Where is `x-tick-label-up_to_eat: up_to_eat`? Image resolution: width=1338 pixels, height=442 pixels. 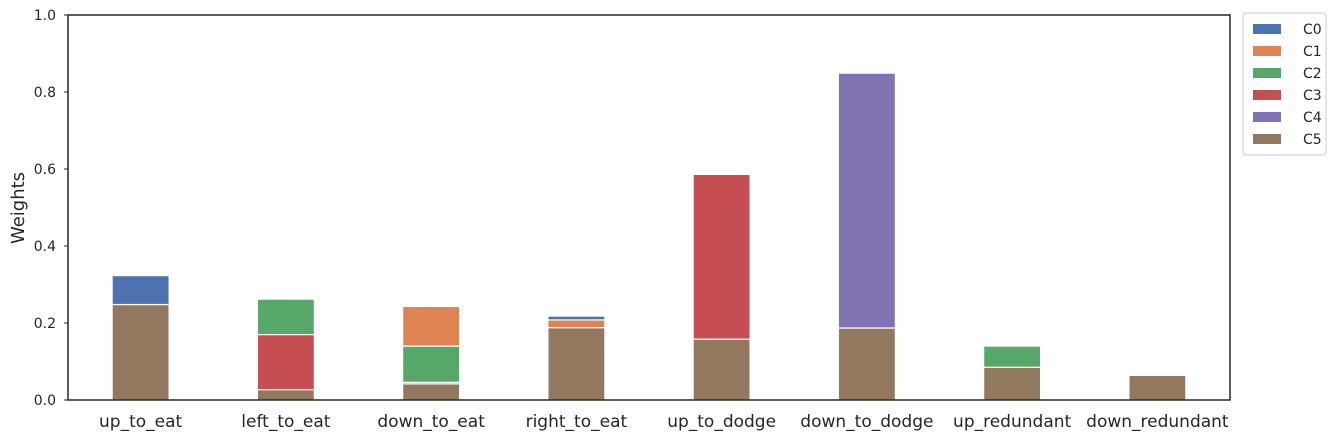 x-tick-label-up_to_eat: up_to_eat is located at coordinates (141, 422).